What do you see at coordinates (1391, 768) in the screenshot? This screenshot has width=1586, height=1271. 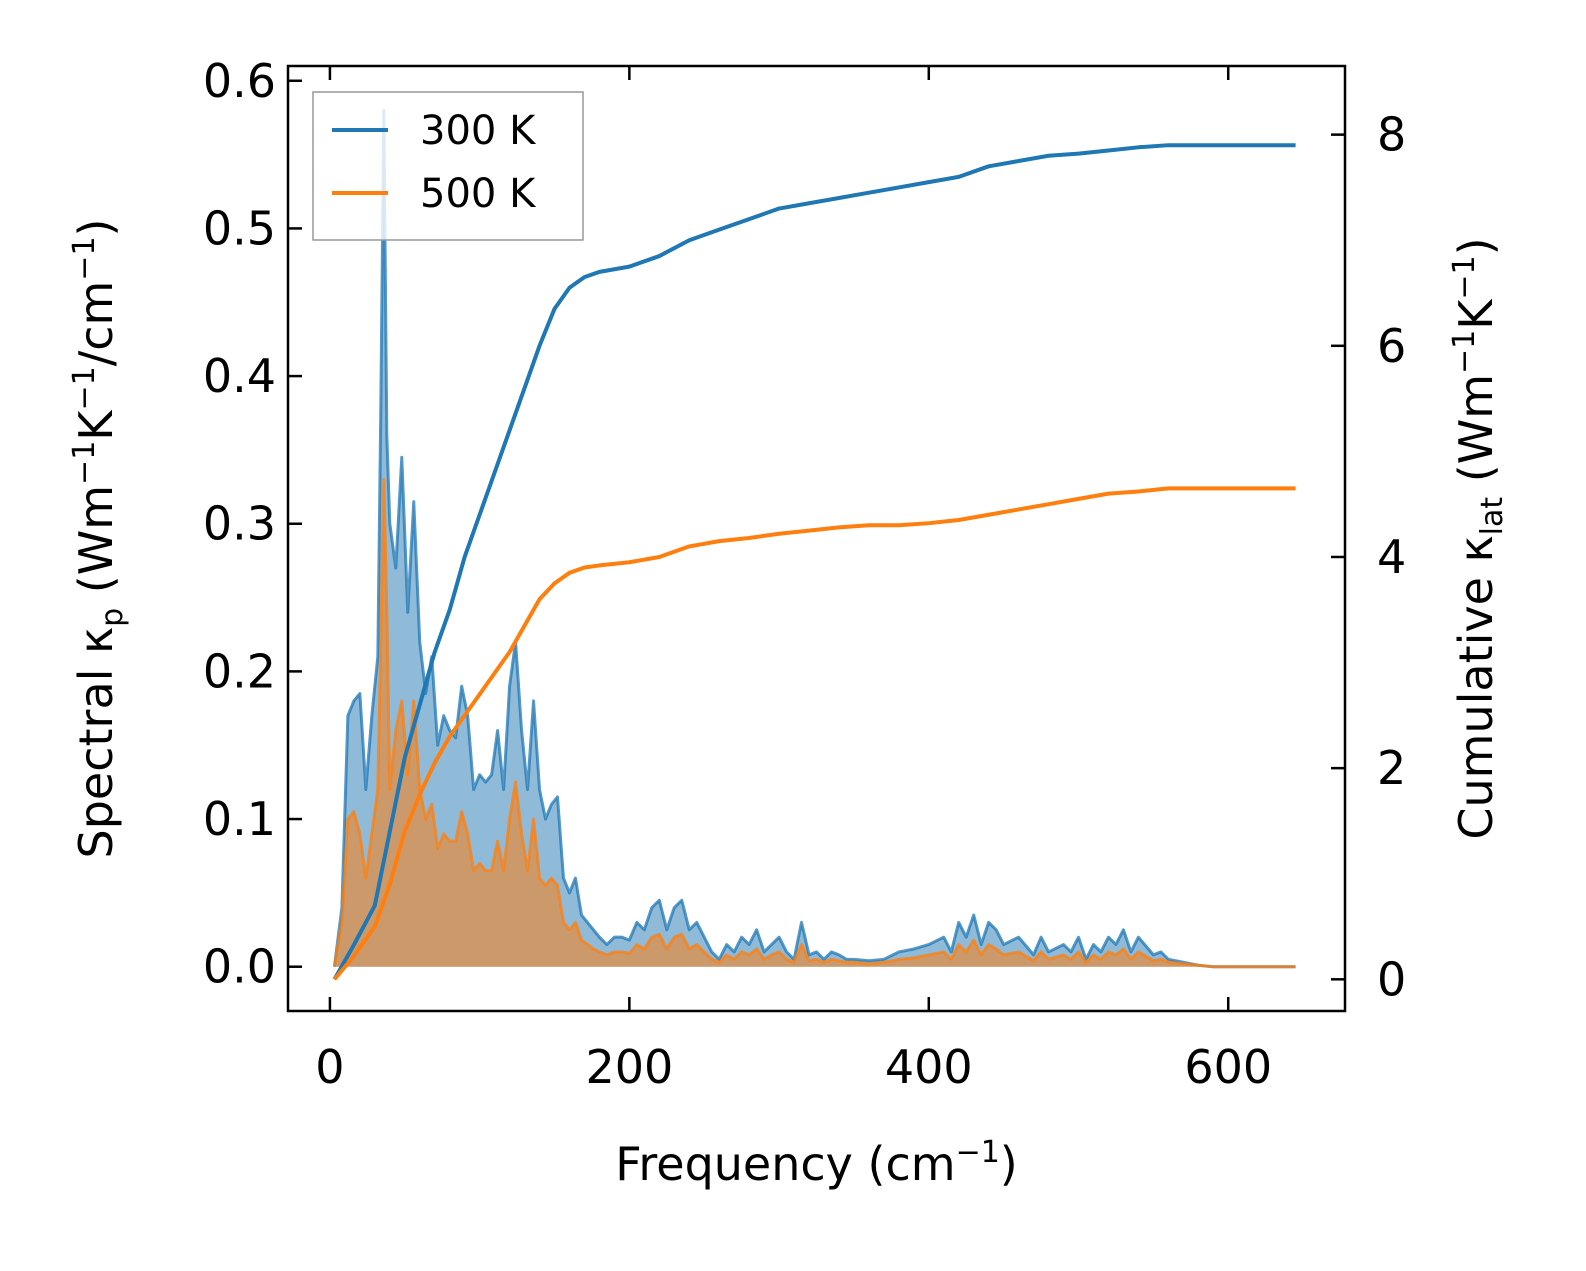 I see `y-right-tick-label: 2` at bounding box center [1391, 768].